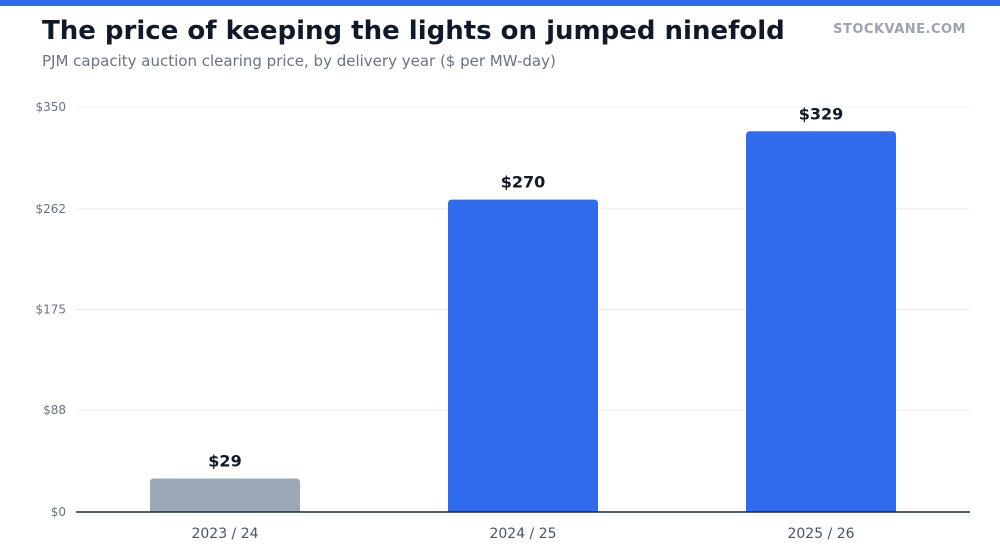 This screenshot has width=1000, height=560. What do you see at coordinates (899, 29) in the screenshot?
I see `brand-logo-text: STOCKVANE.COM` at bounding box center [899, 29].